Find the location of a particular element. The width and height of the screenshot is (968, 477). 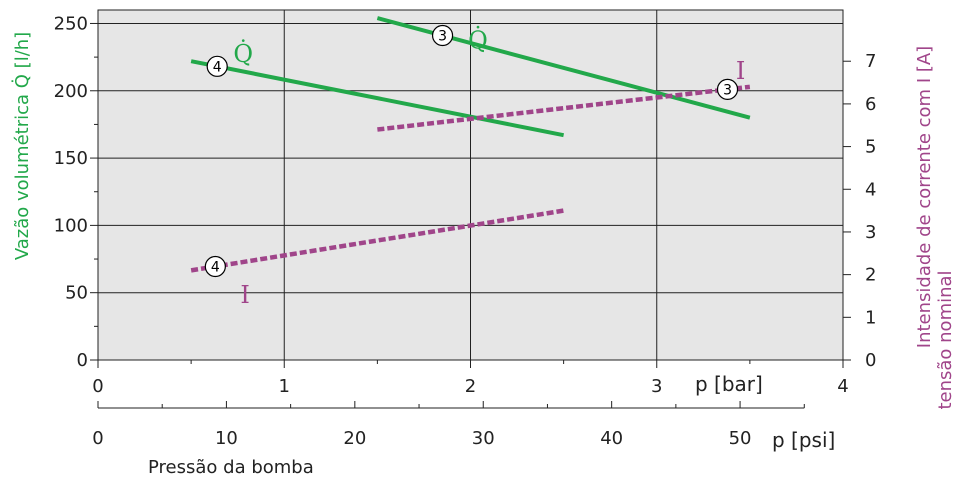

right-axis-title-line1: Intensidade de corrente com I [A] is located at coordinates (924, 197).